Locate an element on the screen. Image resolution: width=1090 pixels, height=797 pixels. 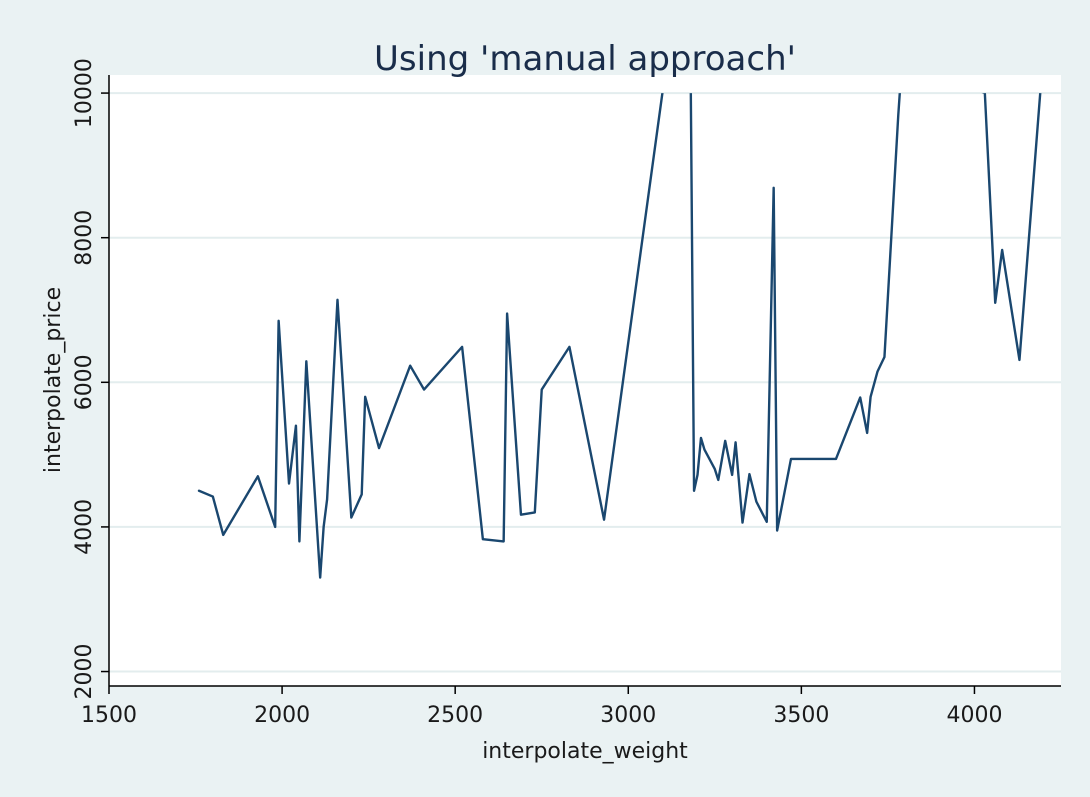
y-tick-label-2000: 2000 is located at coordinates (84, 672).